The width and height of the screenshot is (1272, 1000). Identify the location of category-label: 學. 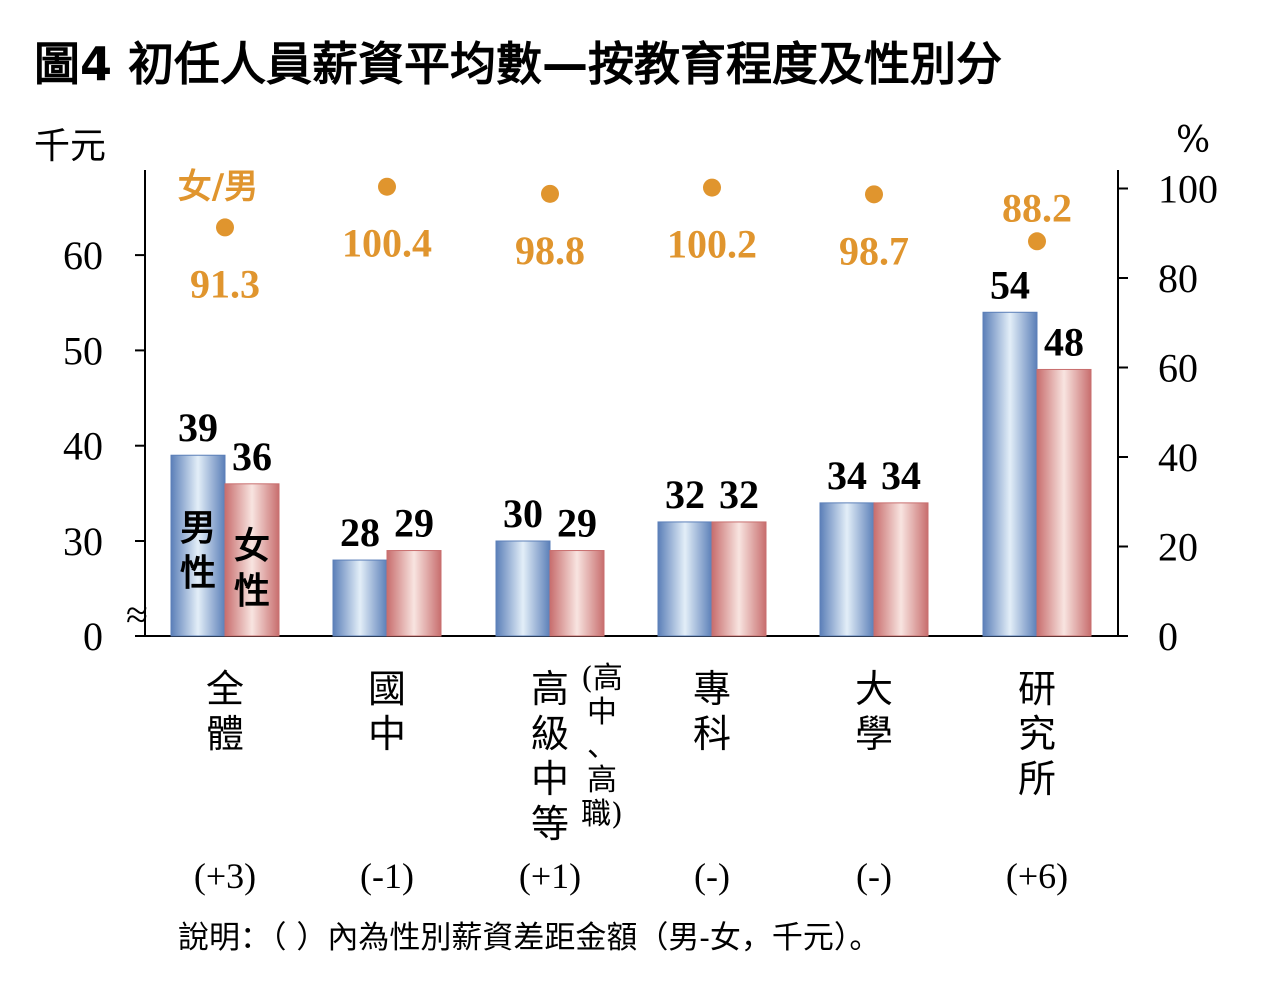
(874, 734).